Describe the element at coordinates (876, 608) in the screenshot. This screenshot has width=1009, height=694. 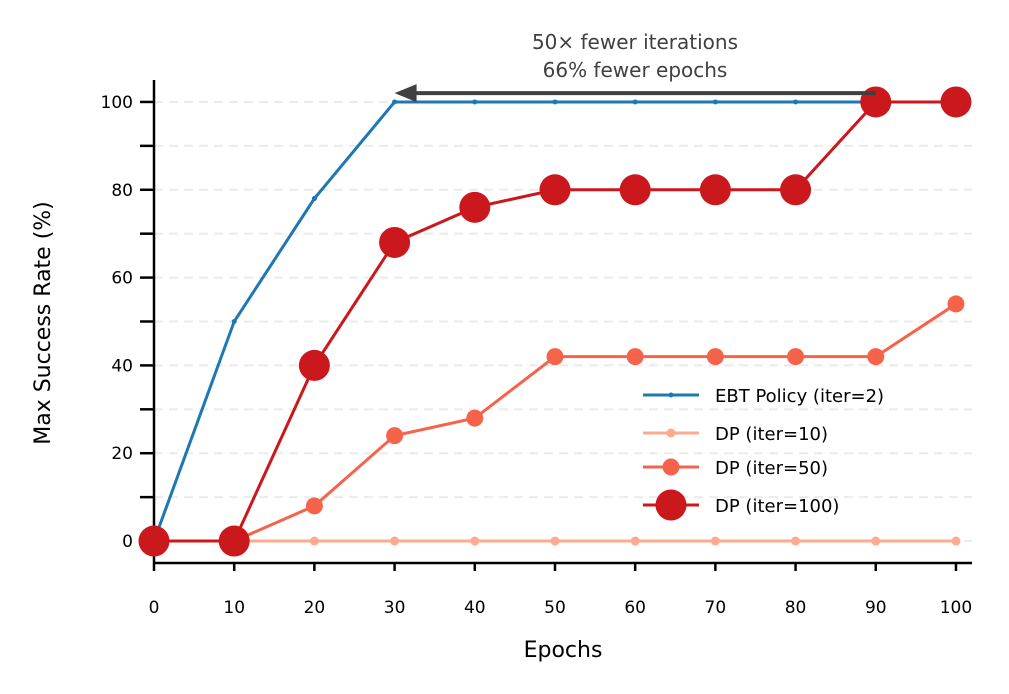
I see `x-tick-label: 90` at that location.